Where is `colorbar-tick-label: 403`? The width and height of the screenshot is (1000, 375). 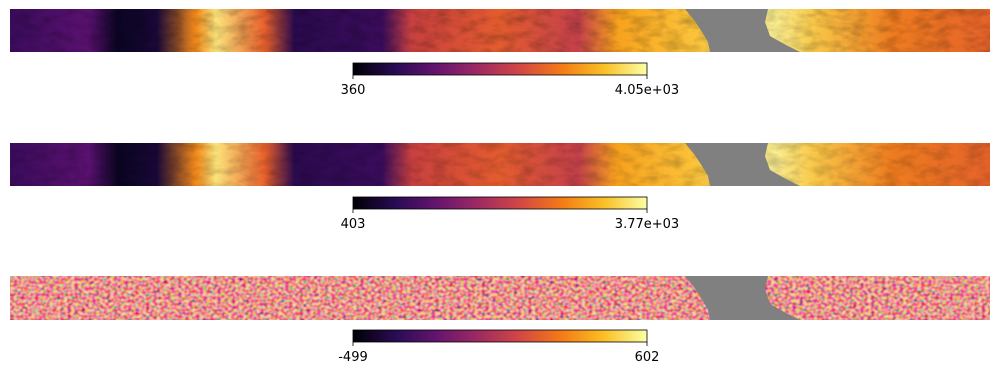 colorbar-tick-label: 403 is located at coordinates (353, 224).